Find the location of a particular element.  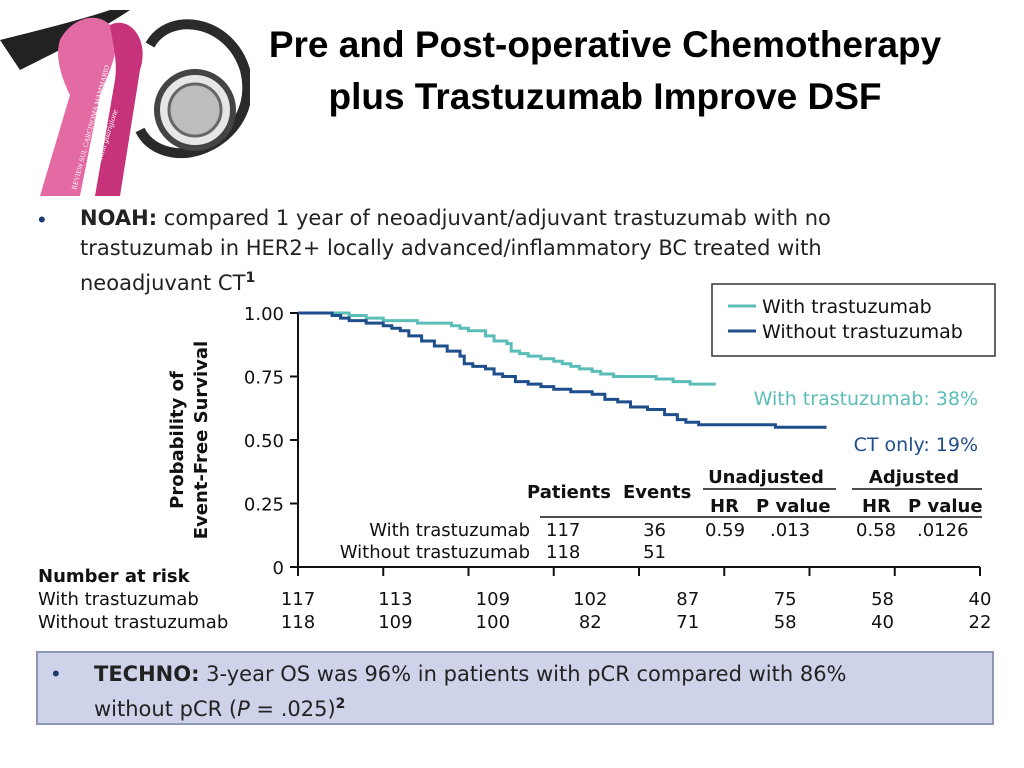

risk-value: 22 is located at coordinates (980, 622).